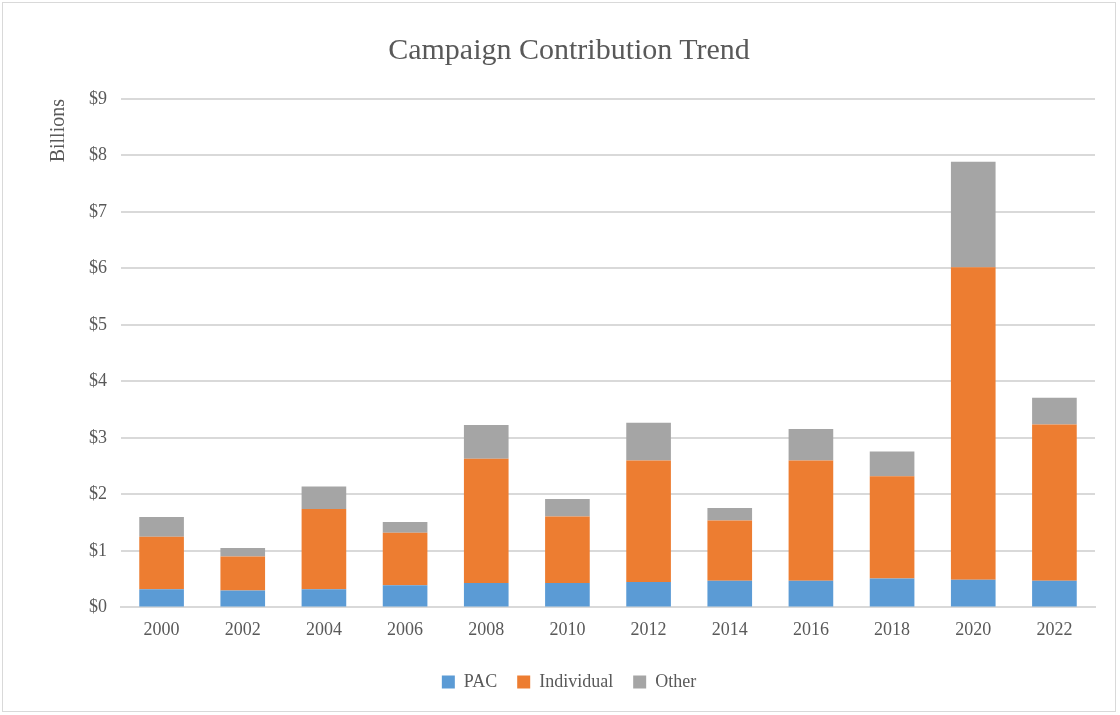 This screenshot has height=715, width=1120. Describe the element at coordinates (405, 628) in the screenshot. I see `x-tick-label: 2006` at that location.